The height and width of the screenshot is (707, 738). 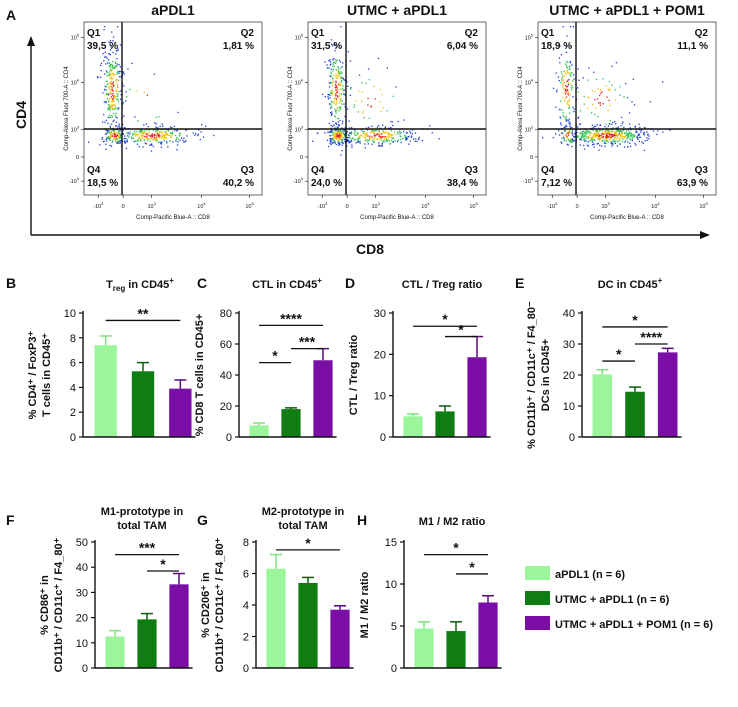 I want to click on quadrant-q4-value: 24,0 %, so click(x=326, y=183).